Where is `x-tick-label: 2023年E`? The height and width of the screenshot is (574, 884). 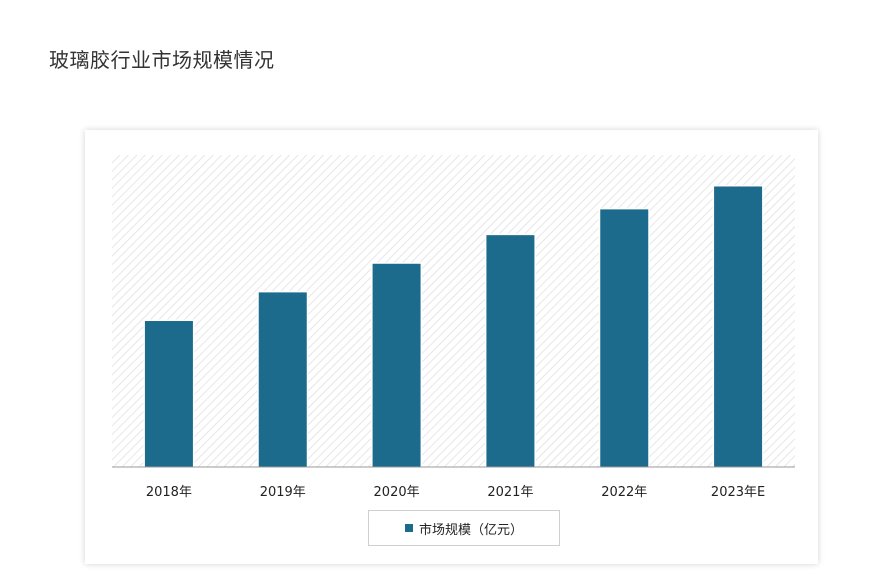
x-tick-label: 2023年E is located at coordinates (738, 492).